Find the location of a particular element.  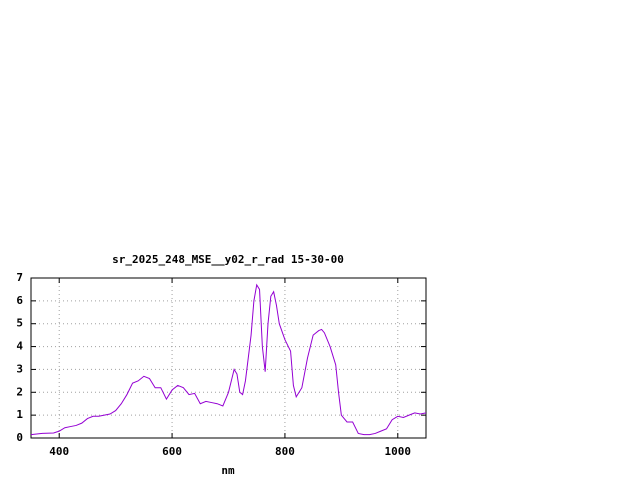

y-tick-label: 6 is located at coordinates (19, 300).